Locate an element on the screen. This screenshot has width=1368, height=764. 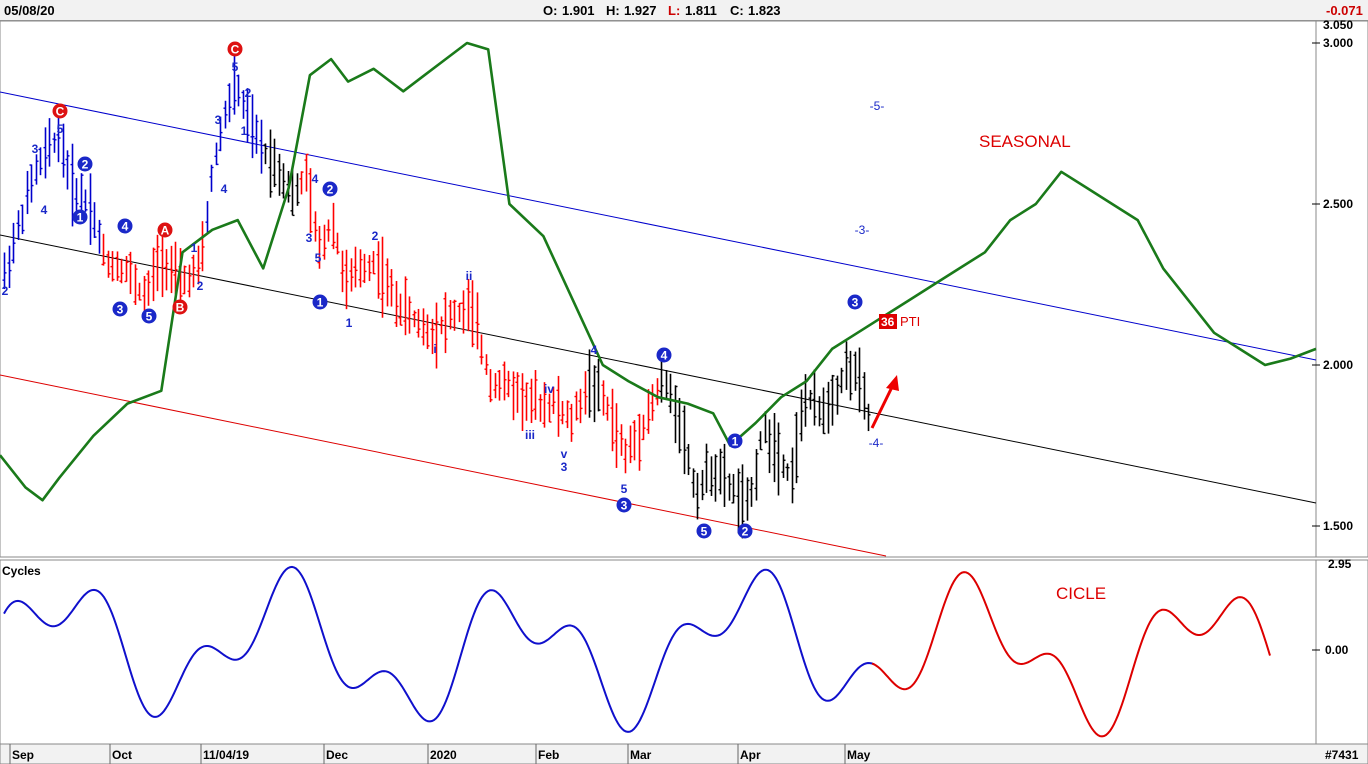
header-open-value: 1.901 is located at coordinates (578, 10).